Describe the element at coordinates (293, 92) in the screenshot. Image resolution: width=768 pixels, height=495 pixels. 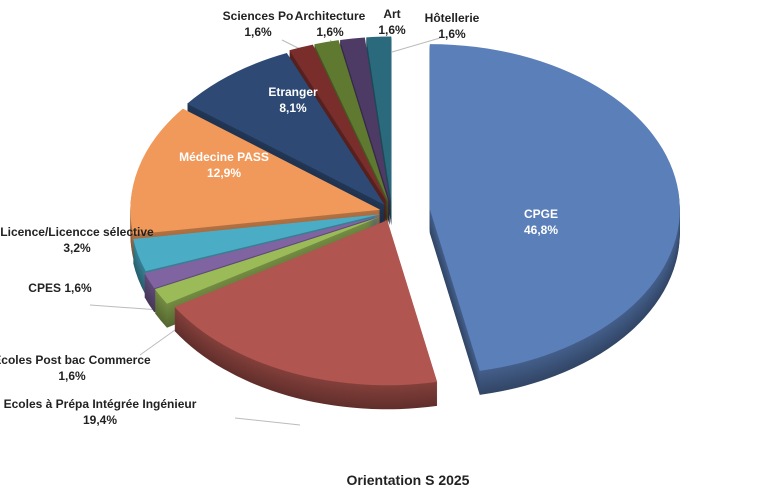
I see `data-label-name: Etranger` at that location.